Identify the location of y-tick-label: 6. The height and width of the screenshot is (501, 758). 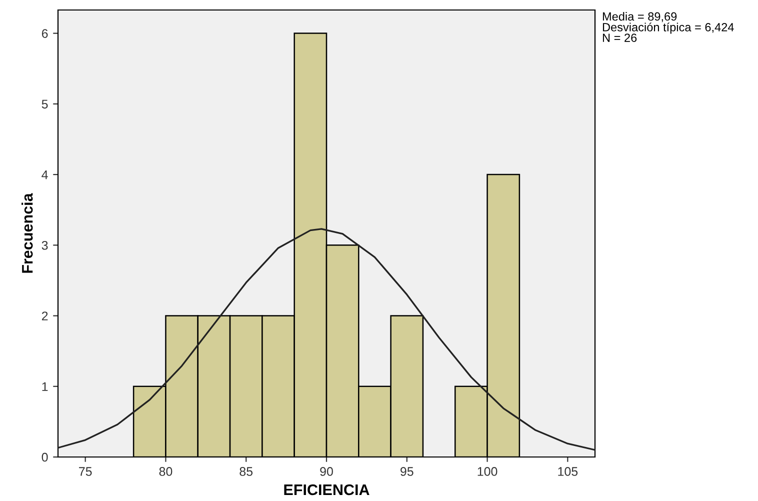
(45, 33).